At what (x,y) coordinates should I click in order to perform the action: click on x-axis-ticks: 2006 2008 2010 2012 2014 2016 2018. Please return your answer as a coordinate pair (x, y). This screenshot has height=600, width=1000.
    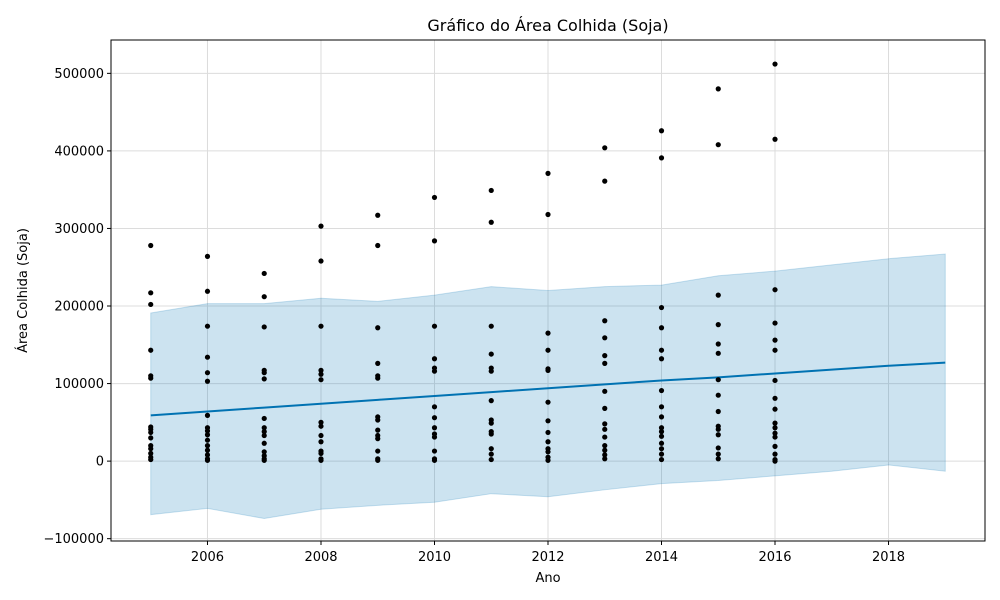
    Looking at the image, I should click on (548, 553).